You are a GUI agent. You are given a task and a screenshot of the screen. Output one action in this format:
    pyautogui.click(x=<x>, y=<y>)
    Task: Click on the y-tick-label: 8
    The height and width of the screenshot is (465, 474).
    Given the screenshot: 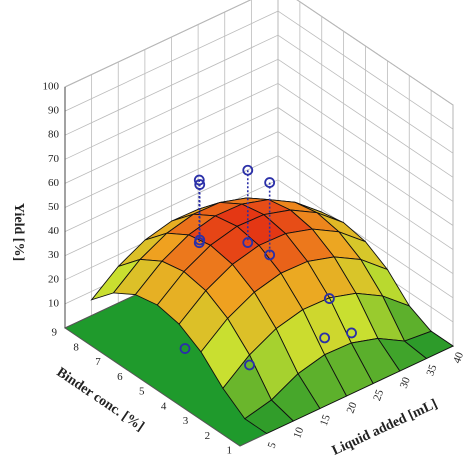 What is the action you would take?
    pyautogui.click(x=76, y=347)
    